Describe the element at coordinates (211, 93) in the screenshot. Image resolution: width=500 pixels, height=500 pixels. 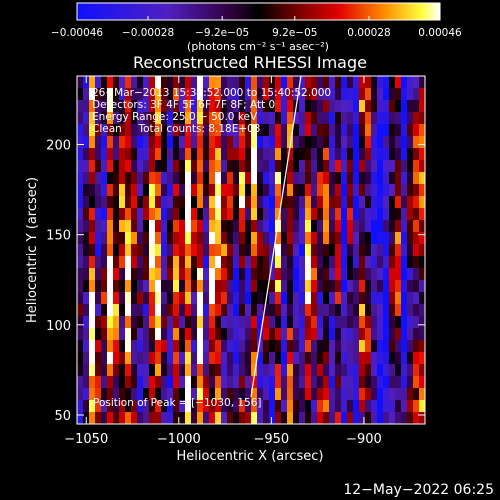
I see `annotation-time: 26−Mar−2013 15:34:52.000 to 15:40:52.000` at that location.